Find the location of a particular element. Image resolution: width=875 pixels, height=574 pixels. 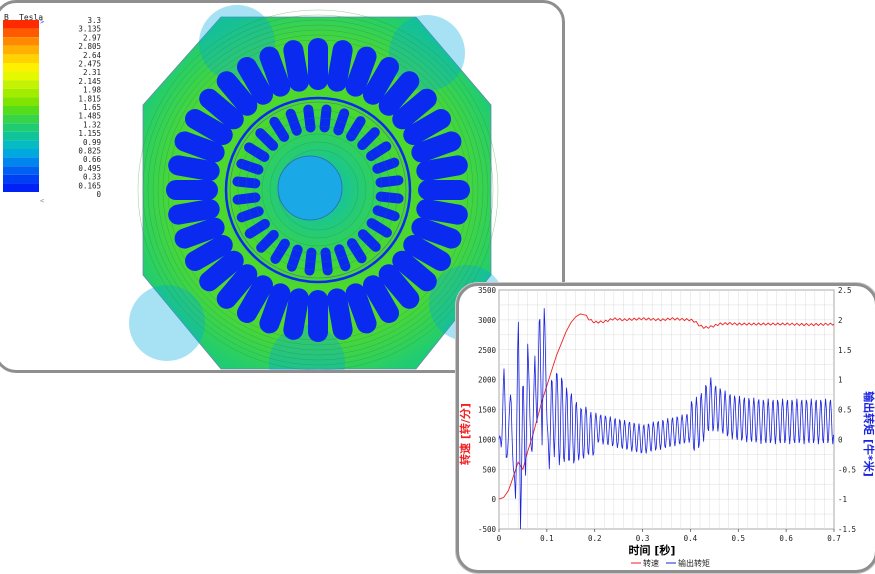

speed-series-line is located at coordinates (666, 406).